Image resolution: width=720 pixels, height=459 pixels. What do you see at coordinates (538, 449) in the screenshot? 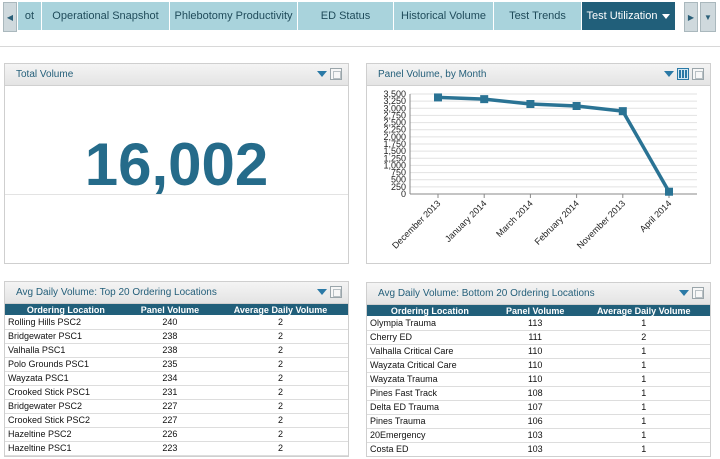
I see `table-row: Costa ED 103 1` at bounding box center [538, 449].